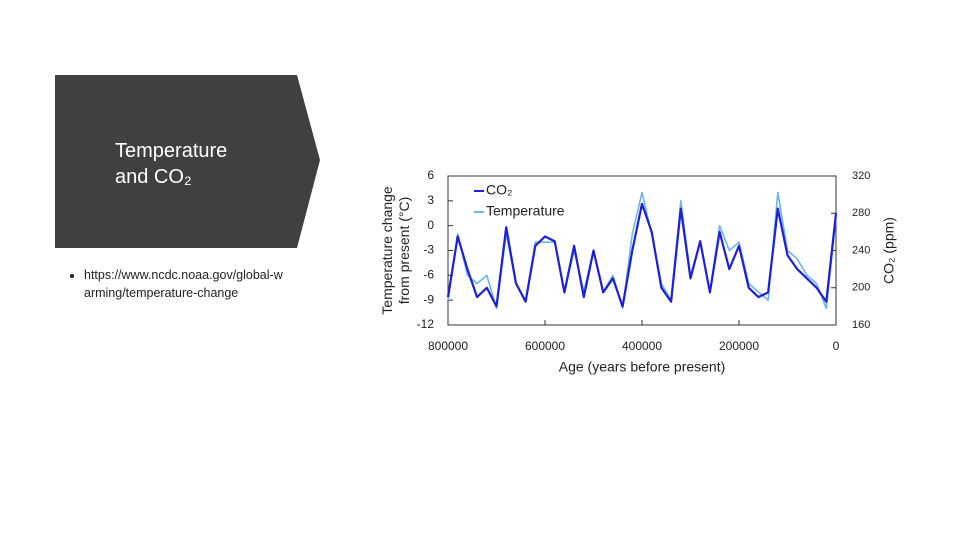 This screenshot has height=540, width=960. I want to click on y-tick-label: -3, so click(428, 250).